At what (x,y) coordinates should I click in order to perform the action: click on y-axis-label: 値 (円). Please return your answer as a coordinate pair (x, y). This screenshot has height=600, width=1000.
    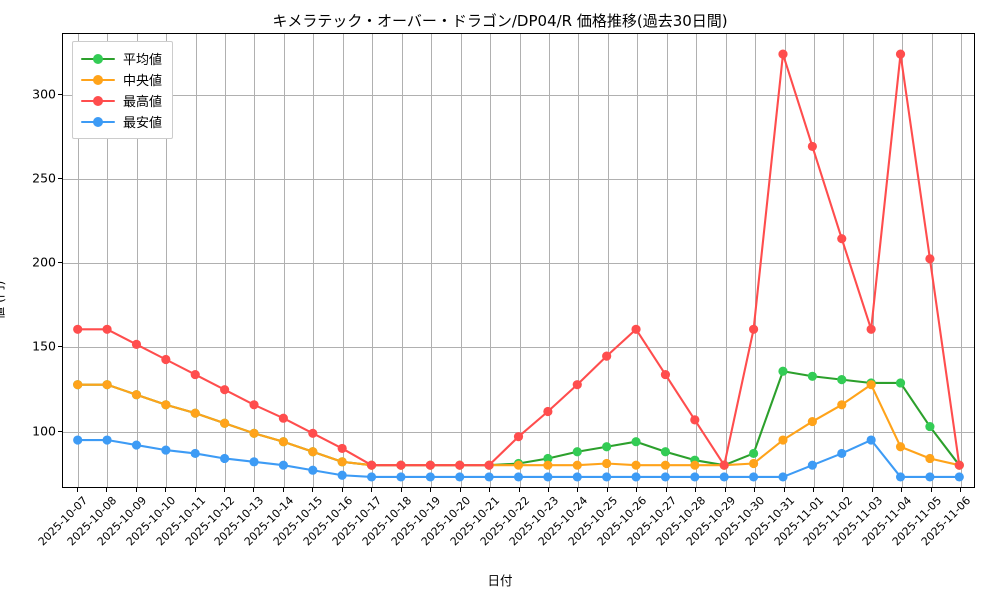
    Looking at the image, I should click on (3, 300).